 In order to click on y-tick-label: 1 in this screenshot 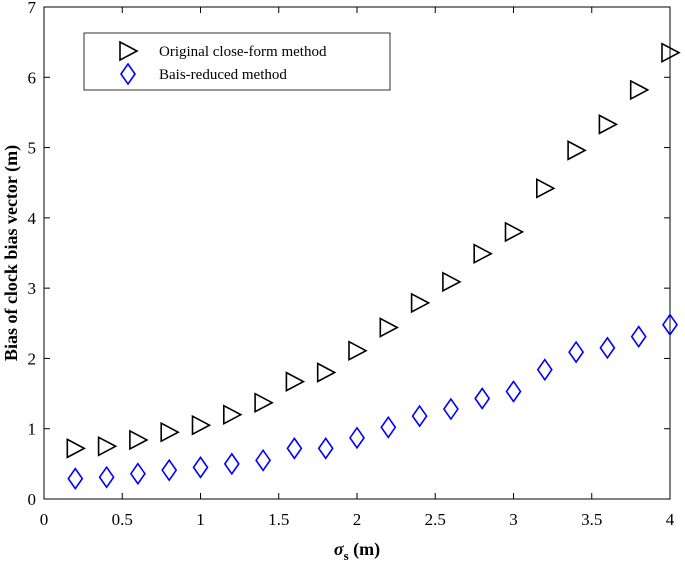, I will do `click(32, 429)`.